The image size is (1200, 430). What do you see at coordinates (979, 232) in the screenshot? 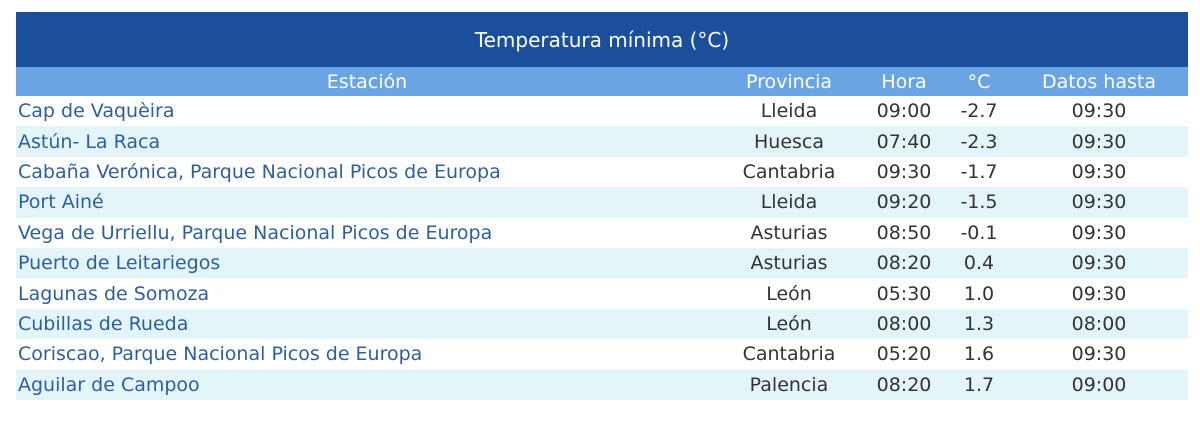
I see `table-cell: -0.1` at bounding box center [979, 232].